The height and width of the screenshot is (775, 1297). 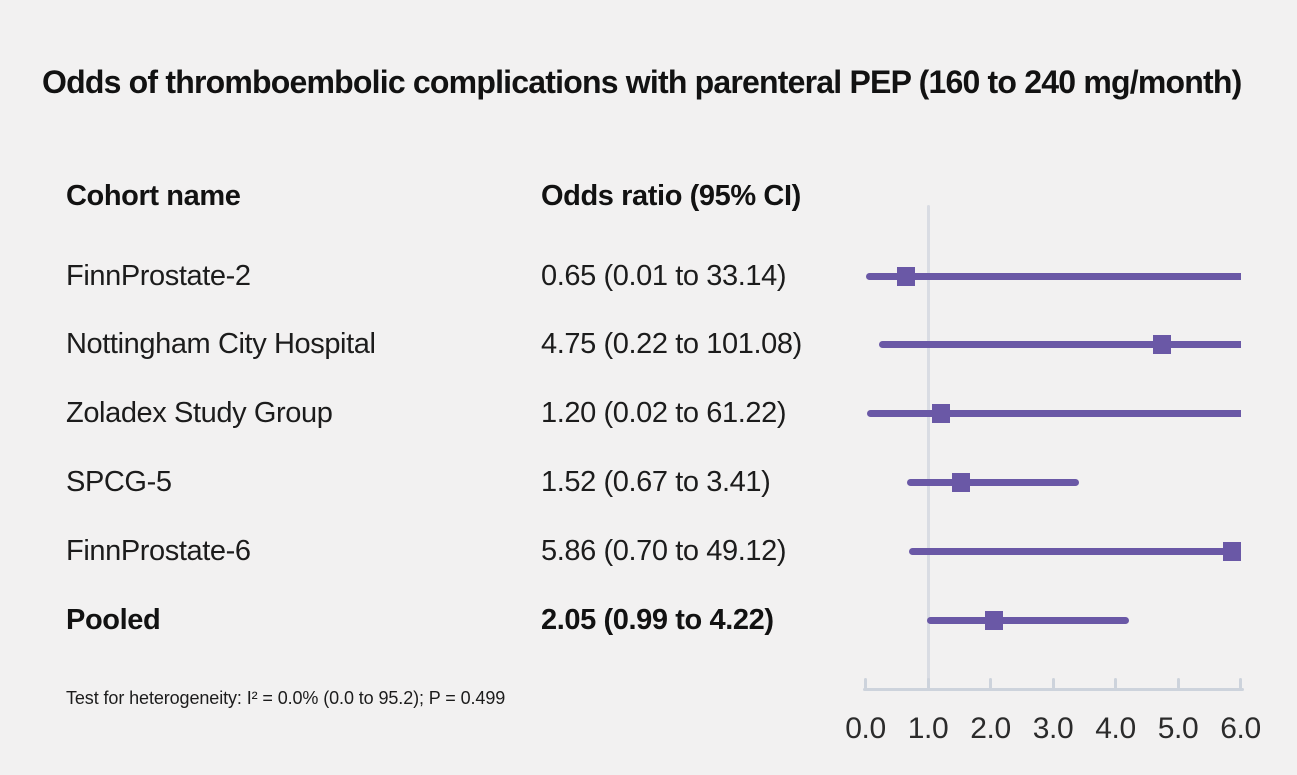 What do you see at coordinates (430, 276) in the screenshot?
I see `table-row: FinnProstate-2 0.65 (0.01 to 33.14)` at bounding box center [430, 276].